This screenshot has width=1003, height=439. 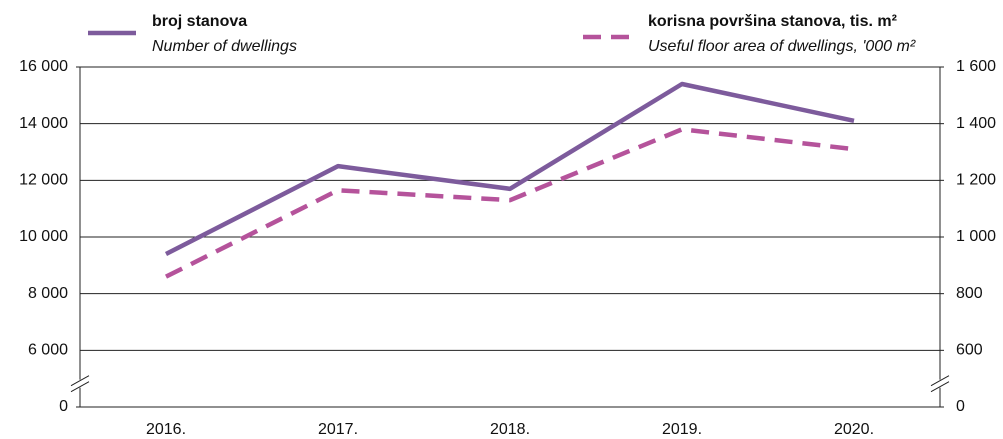 I want to click on y-tick-label: 14 000, so click(x=43, y=123).